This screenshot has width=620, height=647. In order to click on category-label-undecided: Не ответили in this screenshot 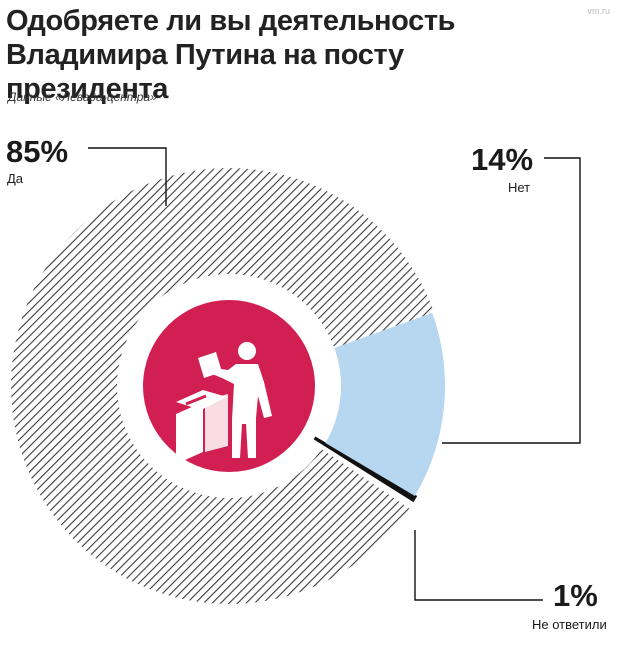, I will do `click(569, 624)`.